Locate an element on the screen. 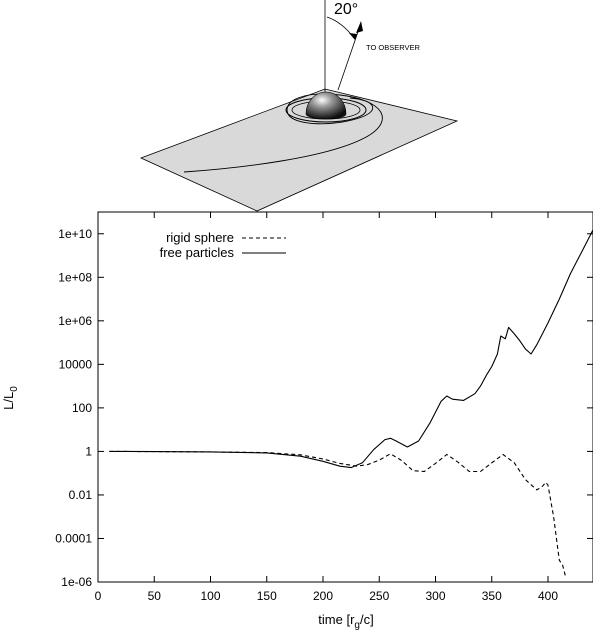 Image resolution: width=593 pixels, height=631 pixels. observer-label: TO OBSERVER is located at coordinates (393, 47).